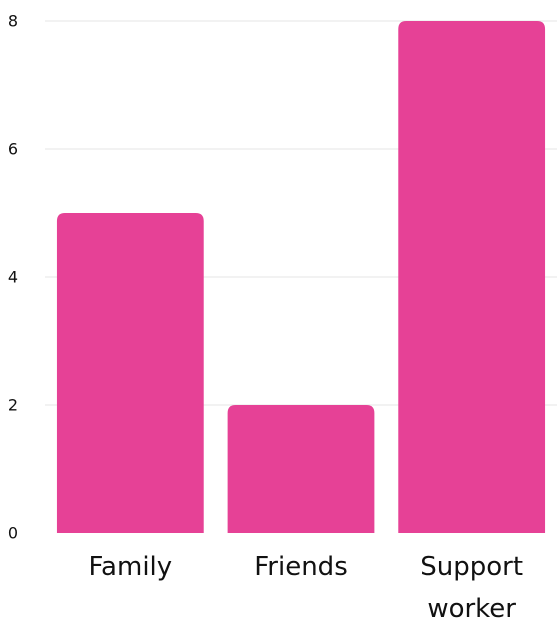 The height and width of the screenshot is (621, 557). I want to click on y-axis-ticks: 0 2 4 6 8, so click(13, 277).